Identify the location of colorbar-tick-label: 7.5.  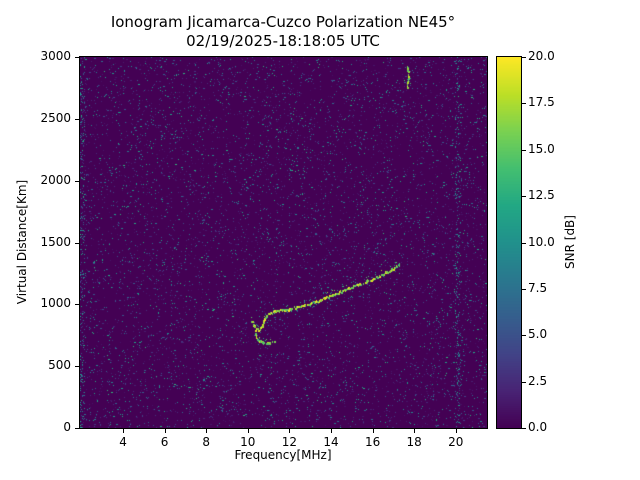
(538, 287).